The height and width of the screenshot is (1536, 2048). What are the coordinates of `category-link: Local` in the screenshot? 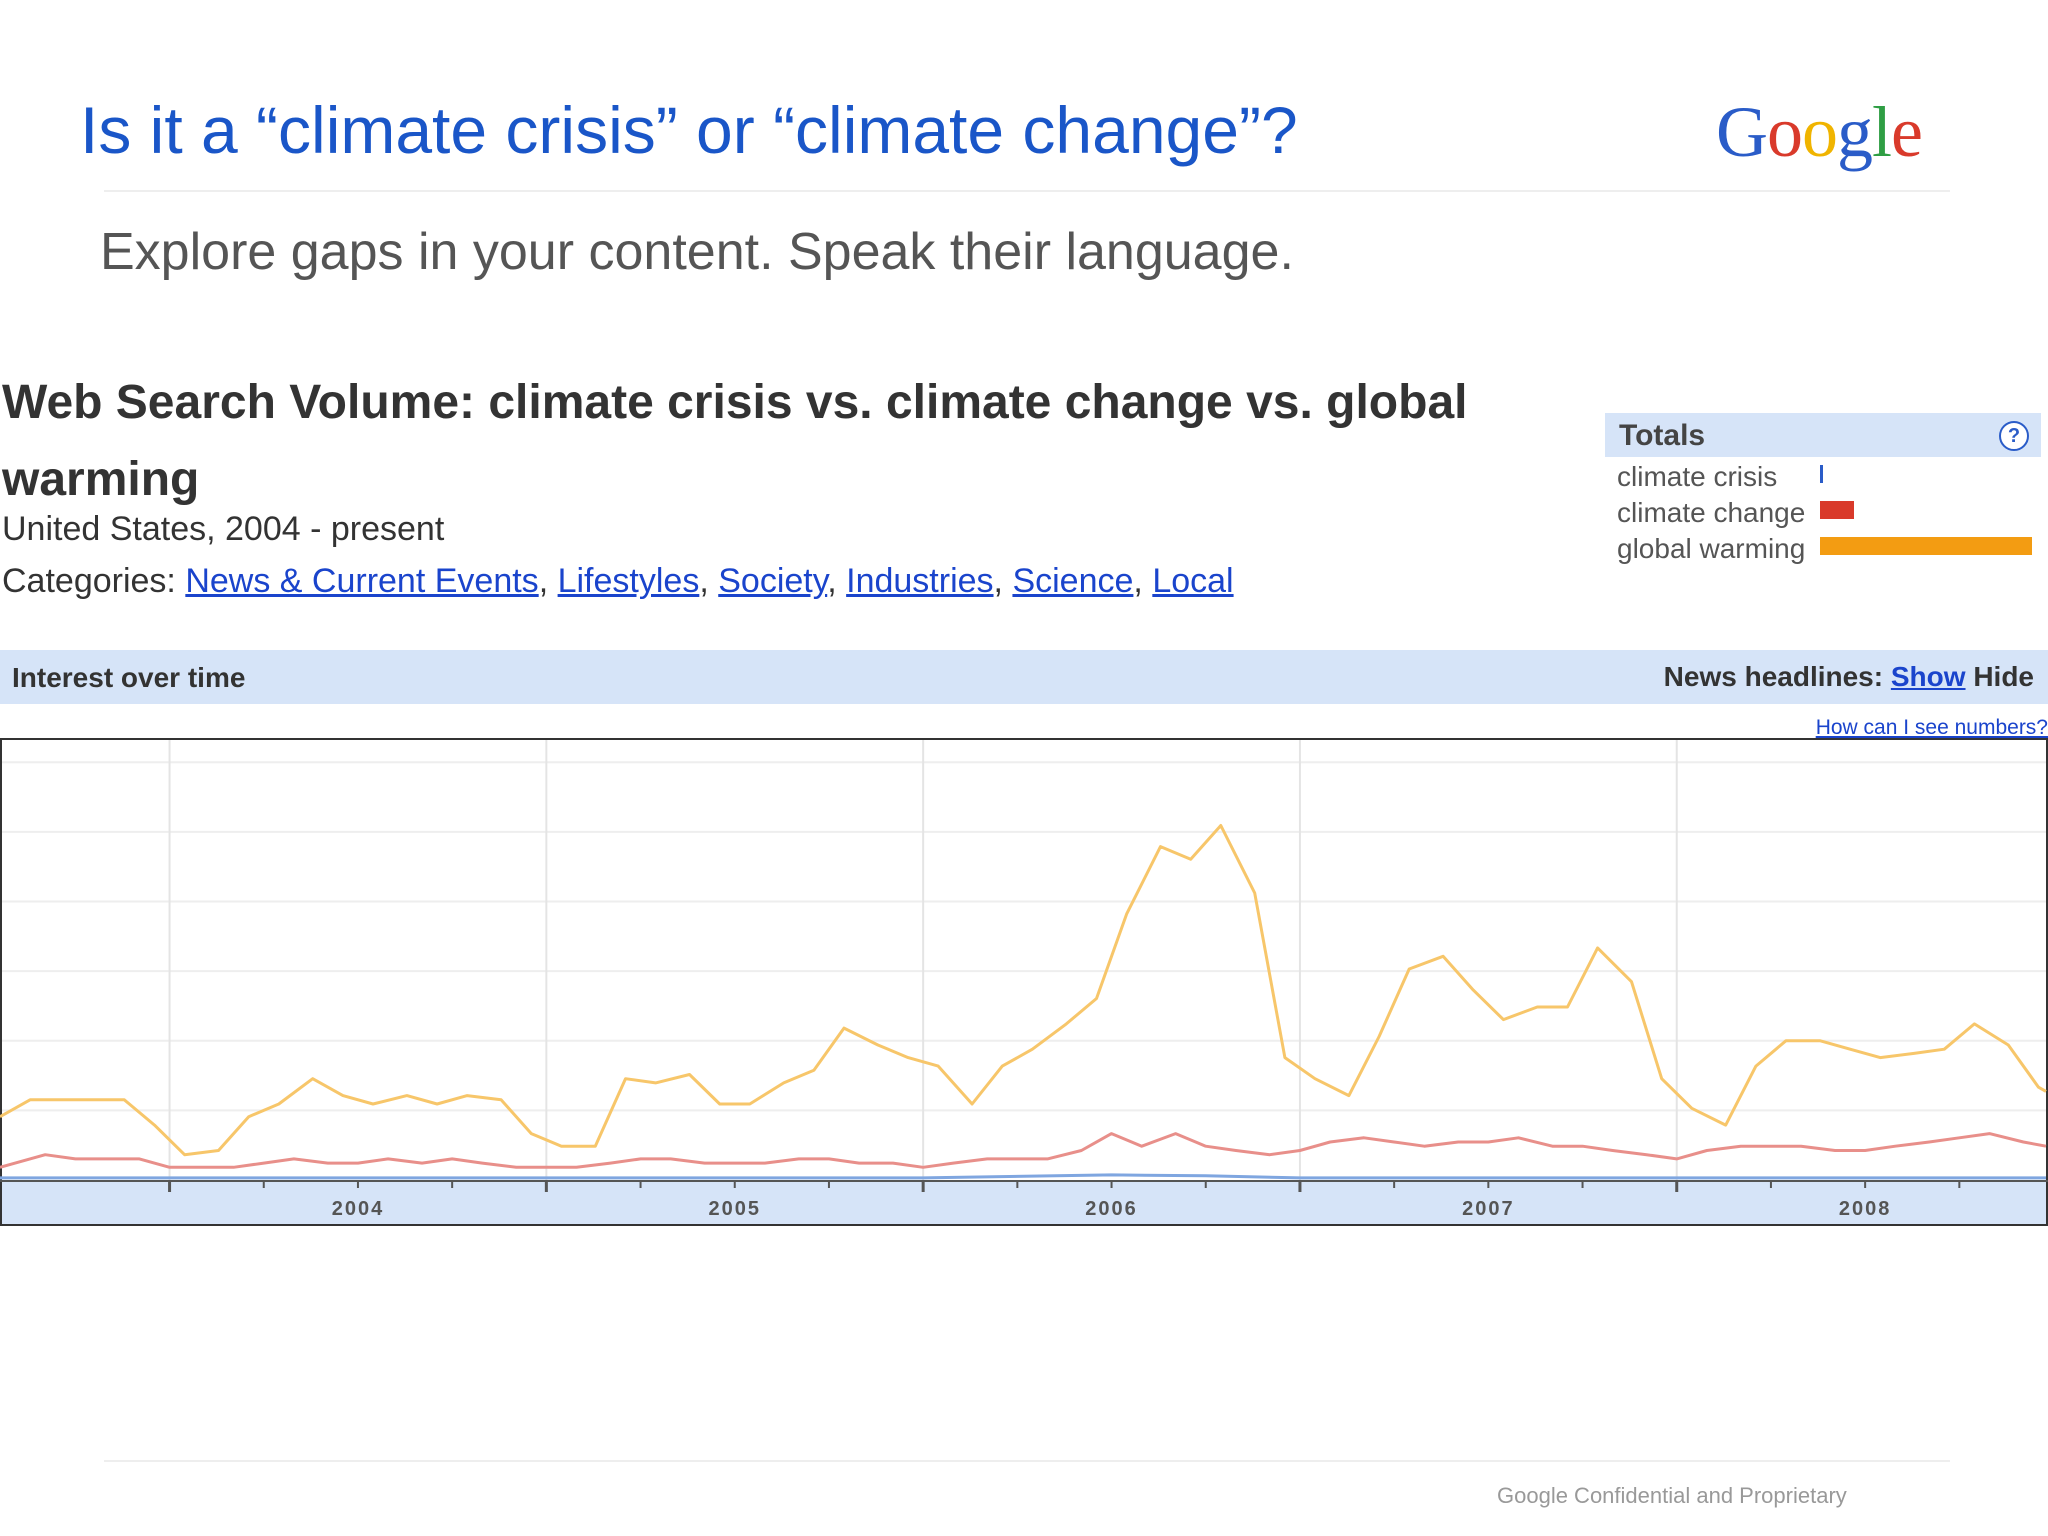 It's located at (1193, 581).